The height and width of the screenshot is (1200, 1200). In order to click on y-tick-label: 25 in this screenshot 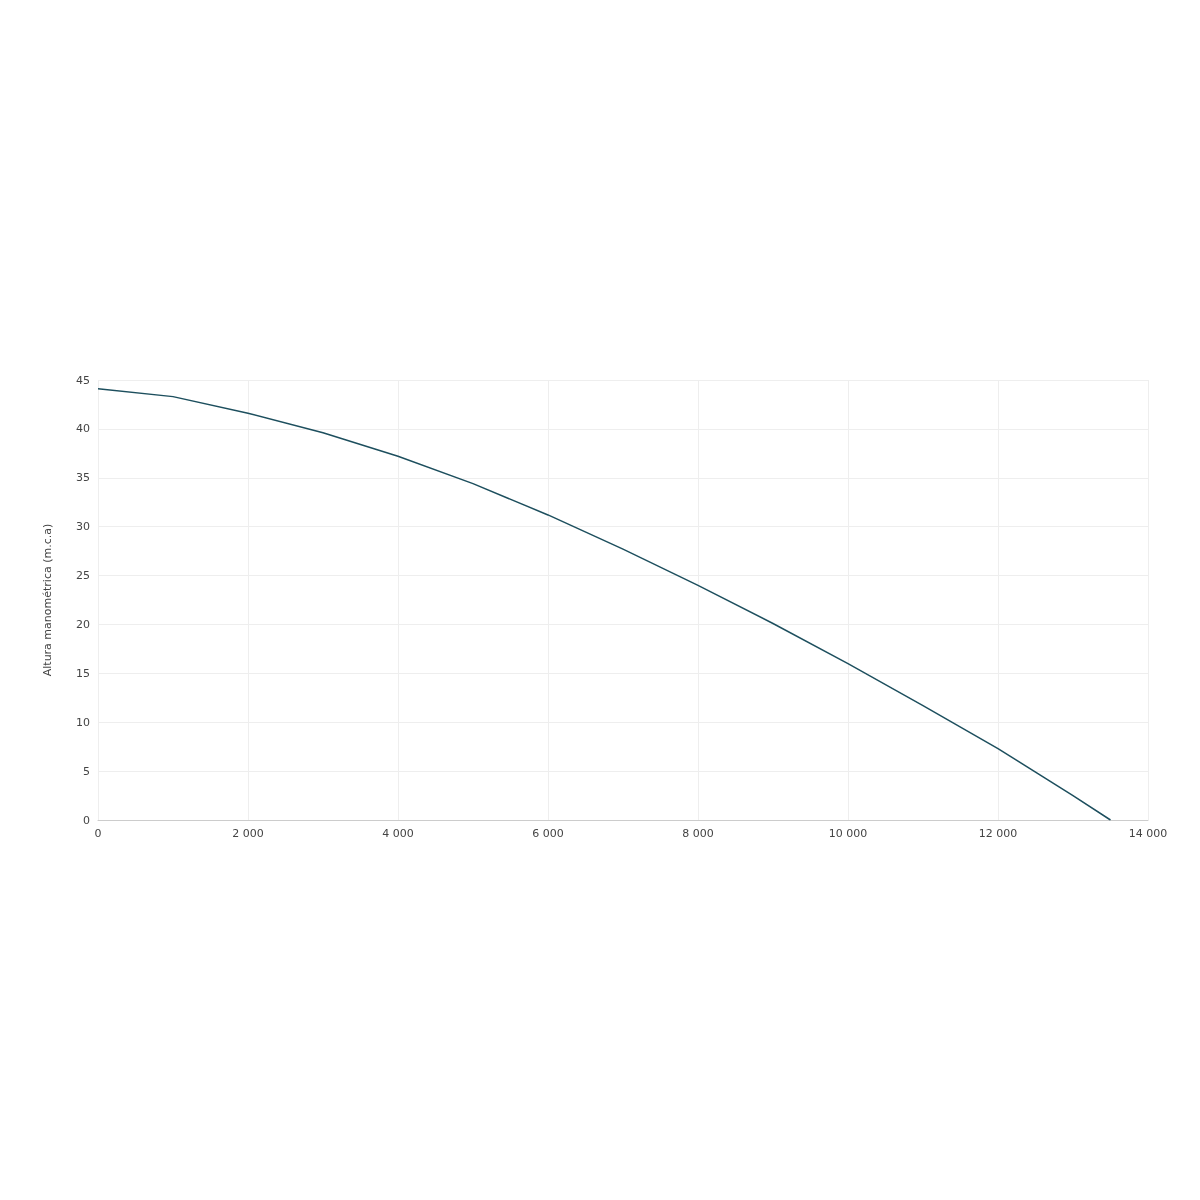, I will do `click(83, 576)`.